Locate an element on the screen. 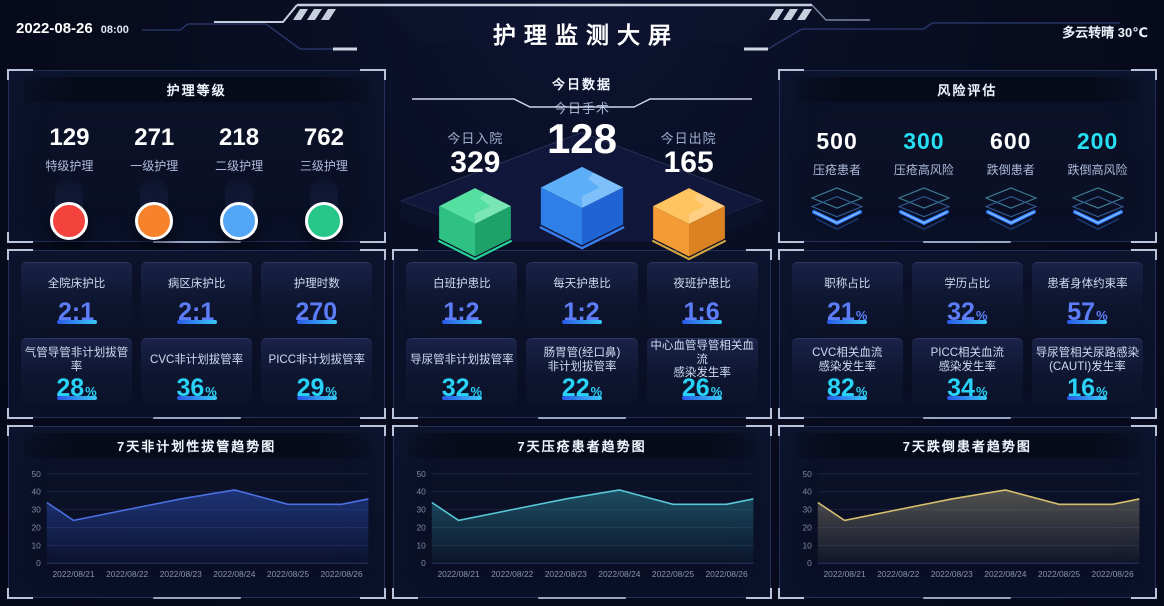  level-value: 218 is located at coordinates (239, 137).